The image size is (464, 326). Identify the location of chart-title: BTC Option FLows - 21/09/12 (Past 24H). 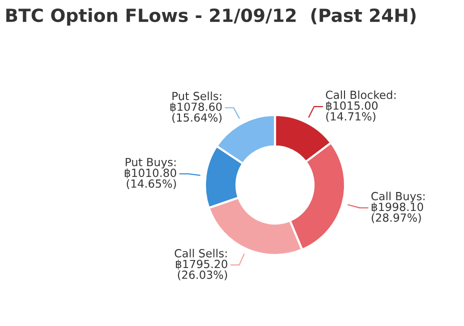
(211, 17).